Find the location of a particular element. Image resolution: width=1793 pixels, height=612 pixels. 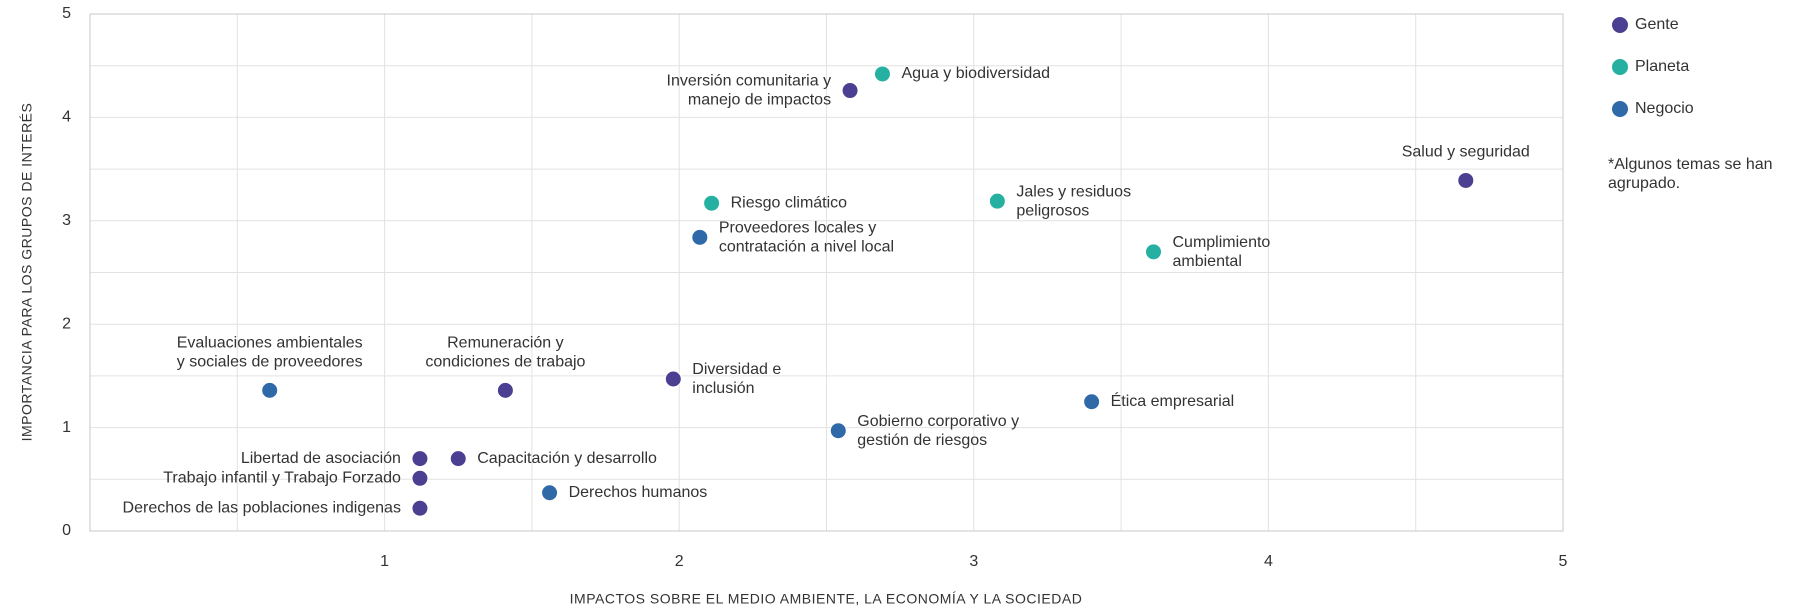

x-tick-label: 1 is located at coordinates (384, 561).